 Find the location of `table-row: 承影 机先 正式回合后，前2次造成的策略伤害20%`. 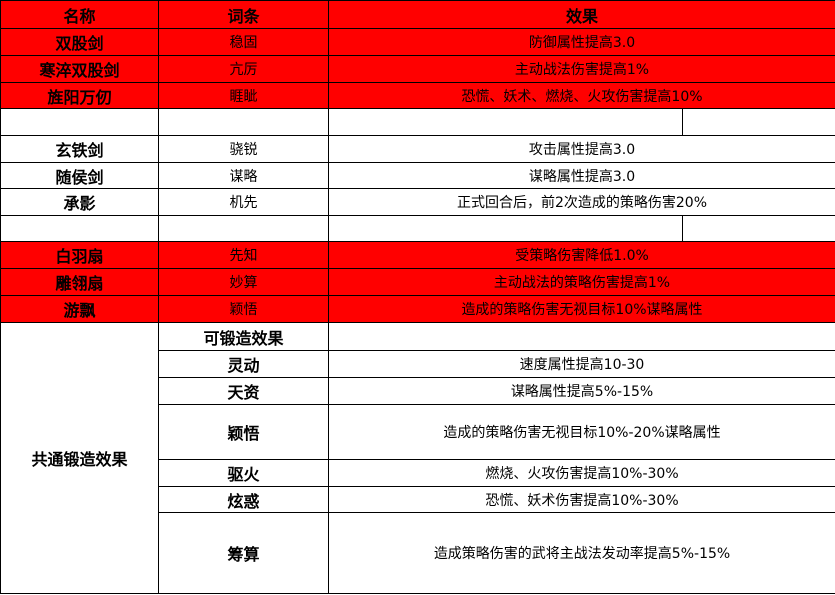

table-row: 承影 机先 正式回合后，前2次造成的策略伤害20% is located at coordinates (417, 202).